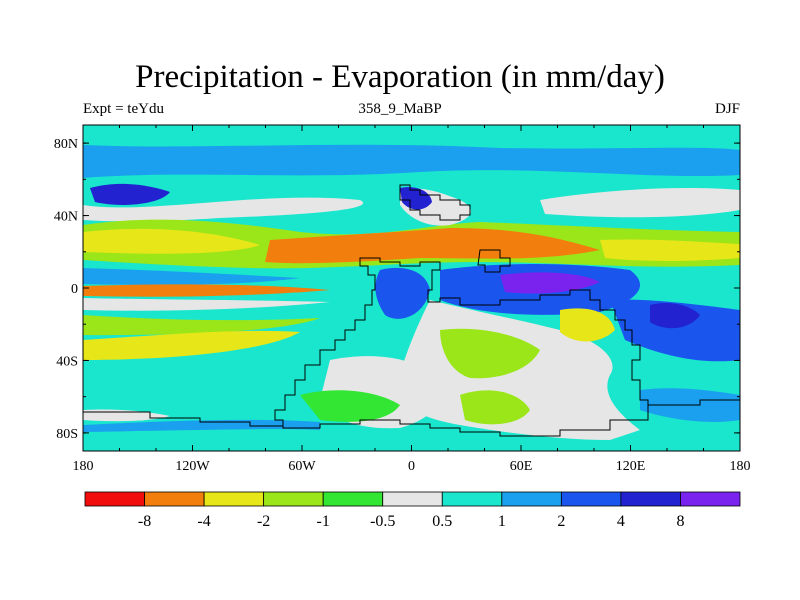 The image size is (800, 600). What do you see at coordinates (402, 293) in the screenshot?
I see `field-west-wet` at bounding box center [402, 293].